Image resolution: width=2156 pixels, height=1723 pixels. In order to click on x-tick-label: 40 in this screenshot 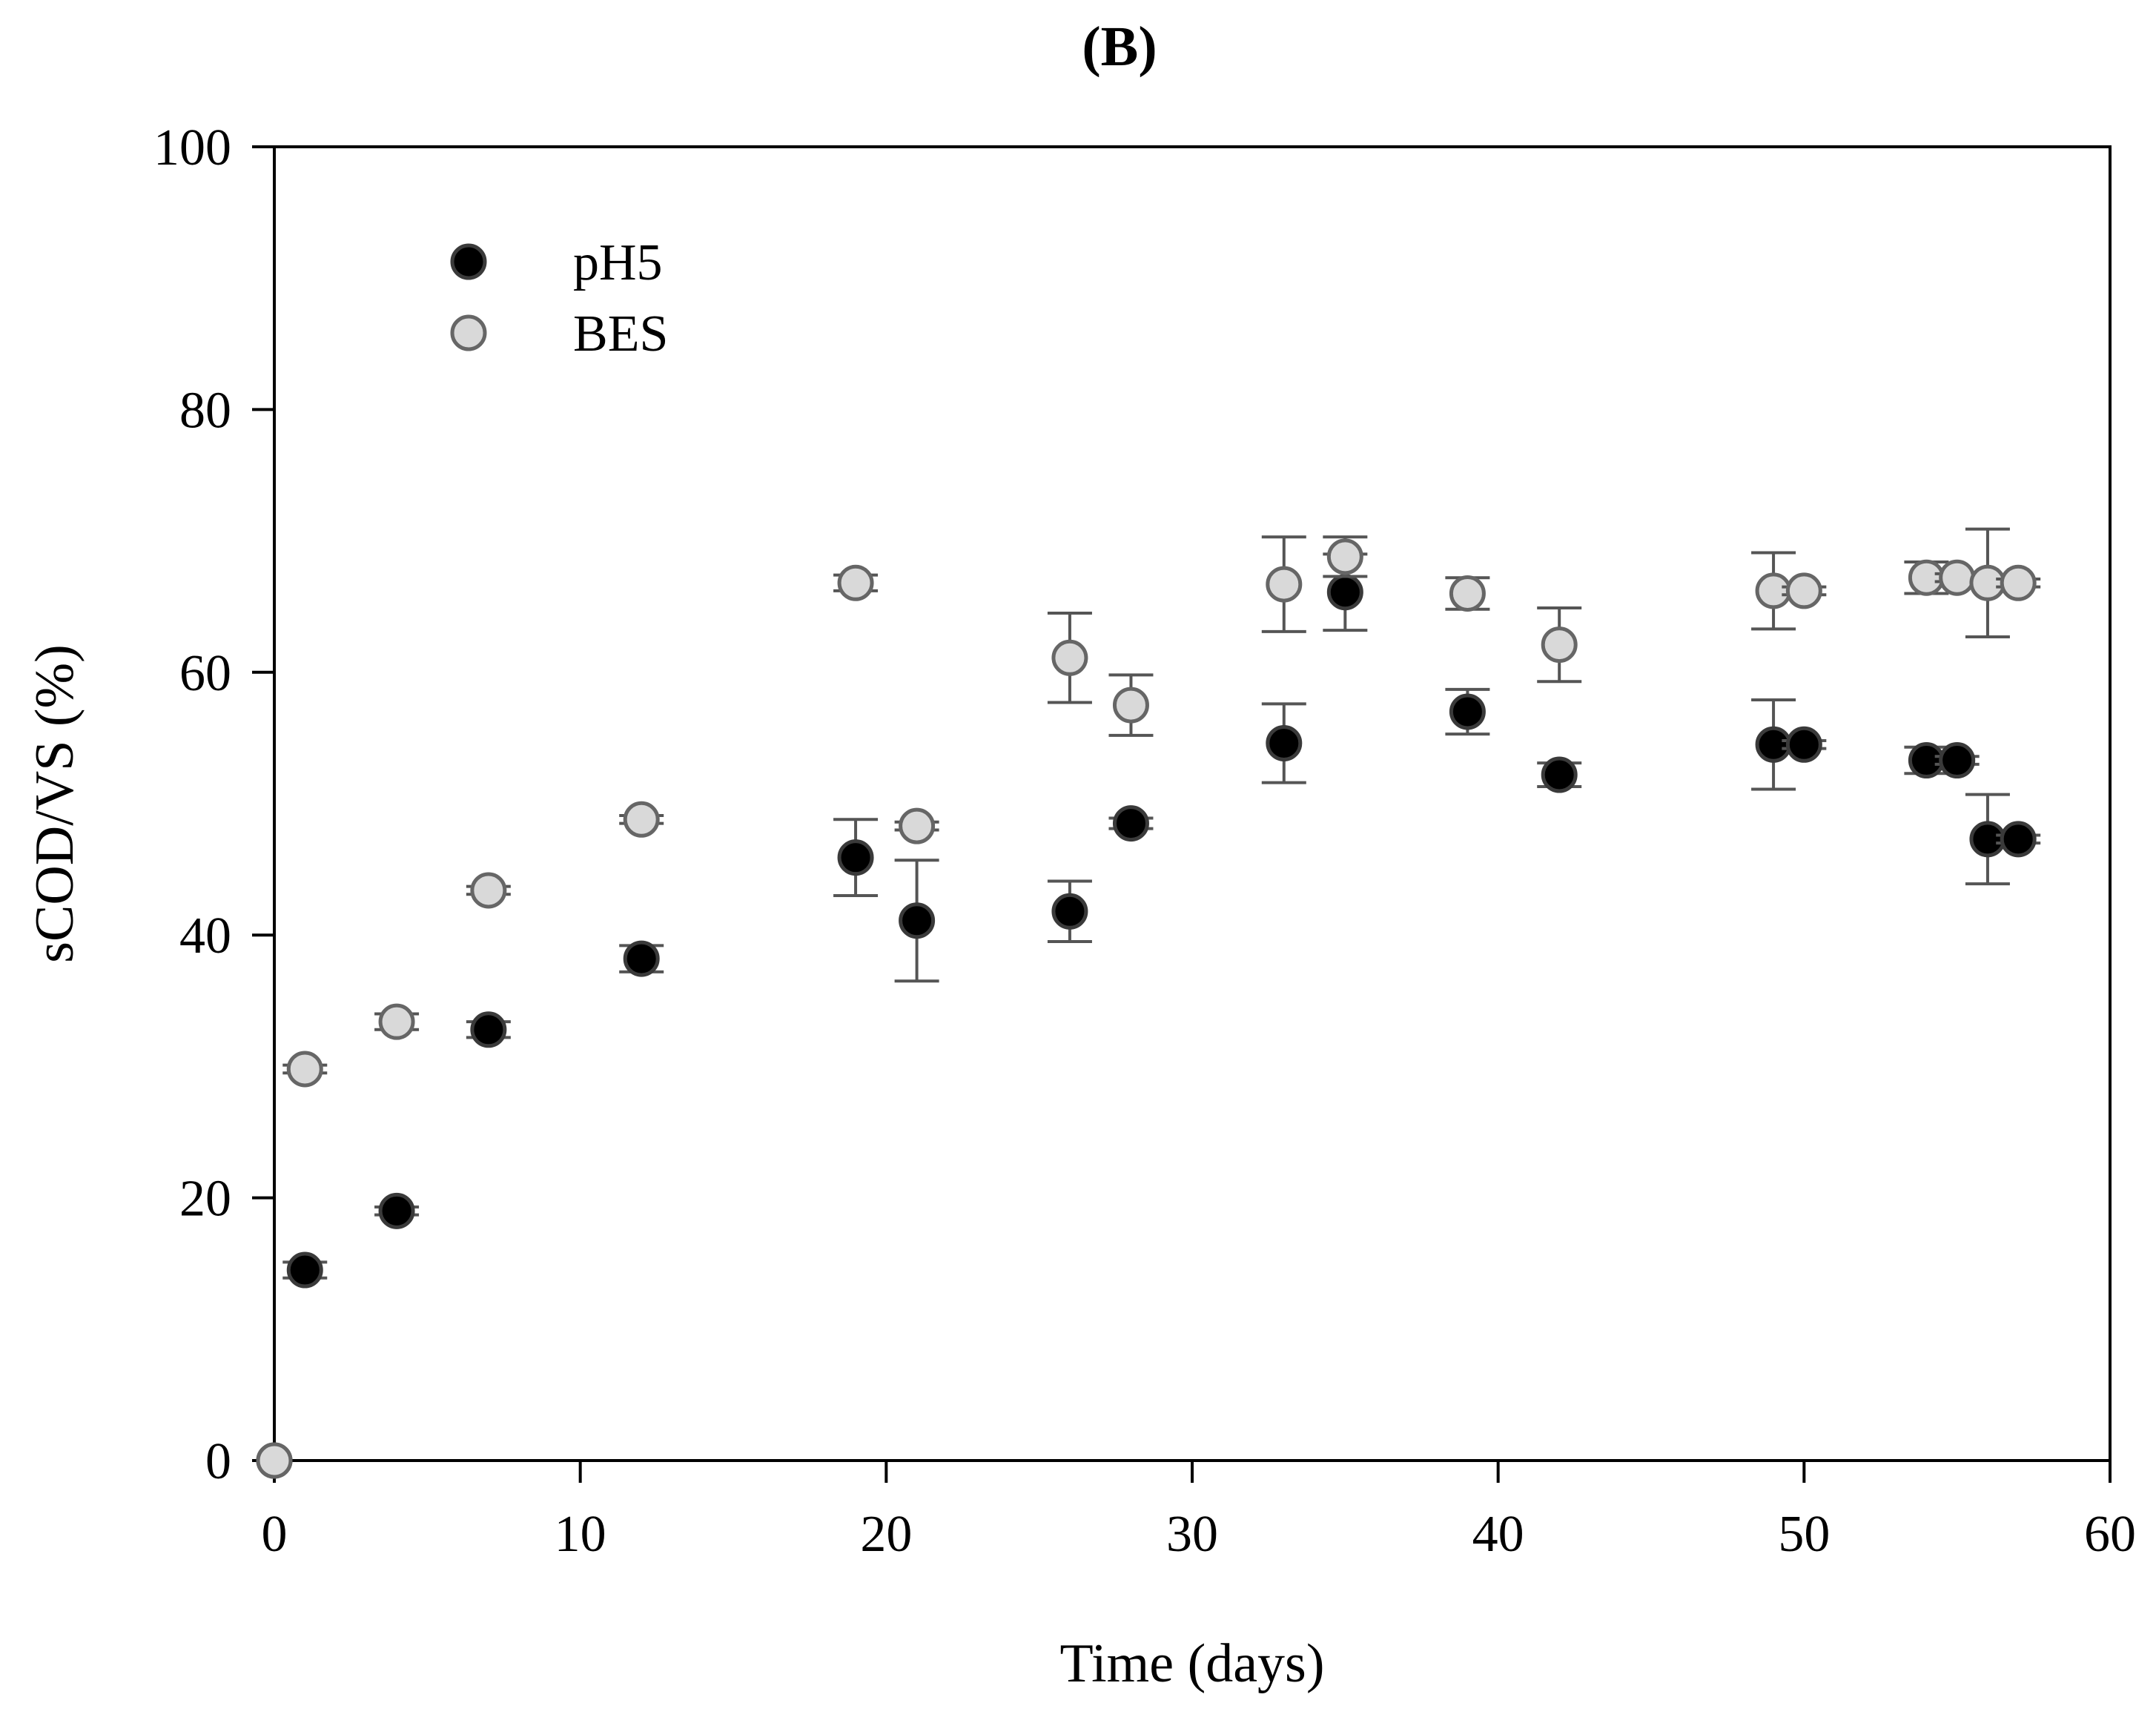, I will do `click(1498, 1534)`.